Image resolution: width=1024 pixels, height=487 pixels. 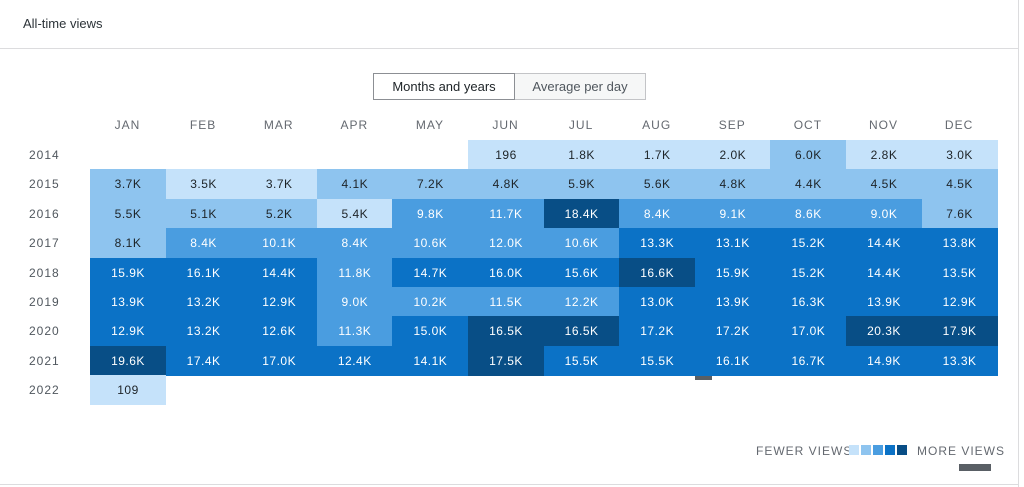 I want to click on heatmap-cell-2021-nov: 14.9K, so click(x=884, y=360).